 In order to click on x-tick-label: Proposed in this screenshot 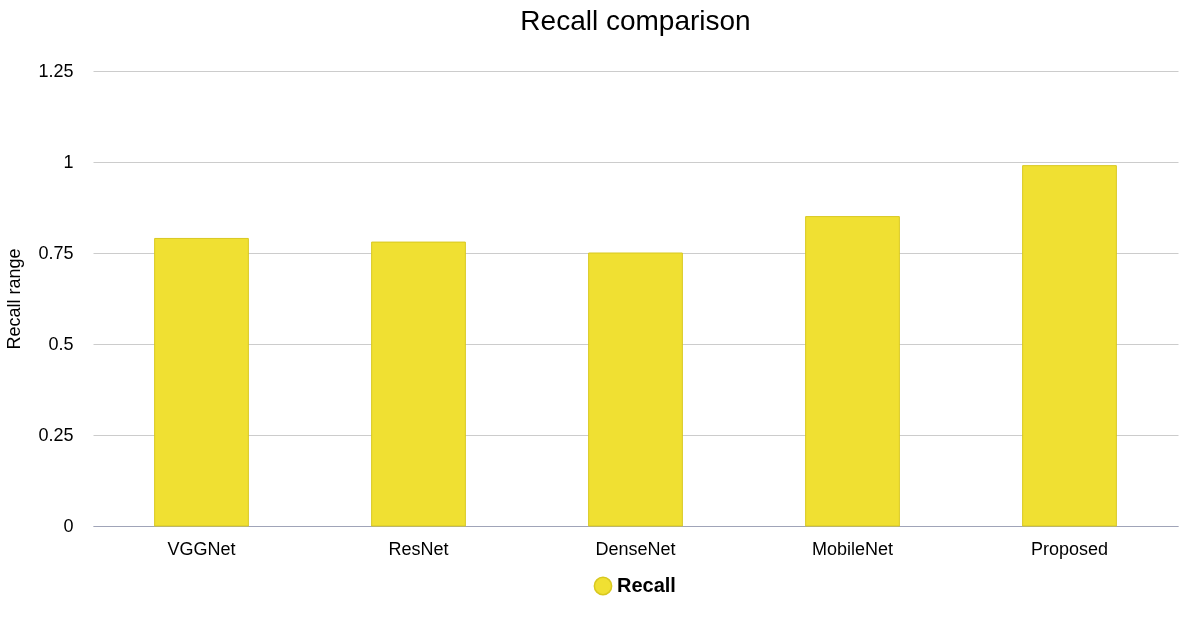, I will do `click(1069, 548)`.